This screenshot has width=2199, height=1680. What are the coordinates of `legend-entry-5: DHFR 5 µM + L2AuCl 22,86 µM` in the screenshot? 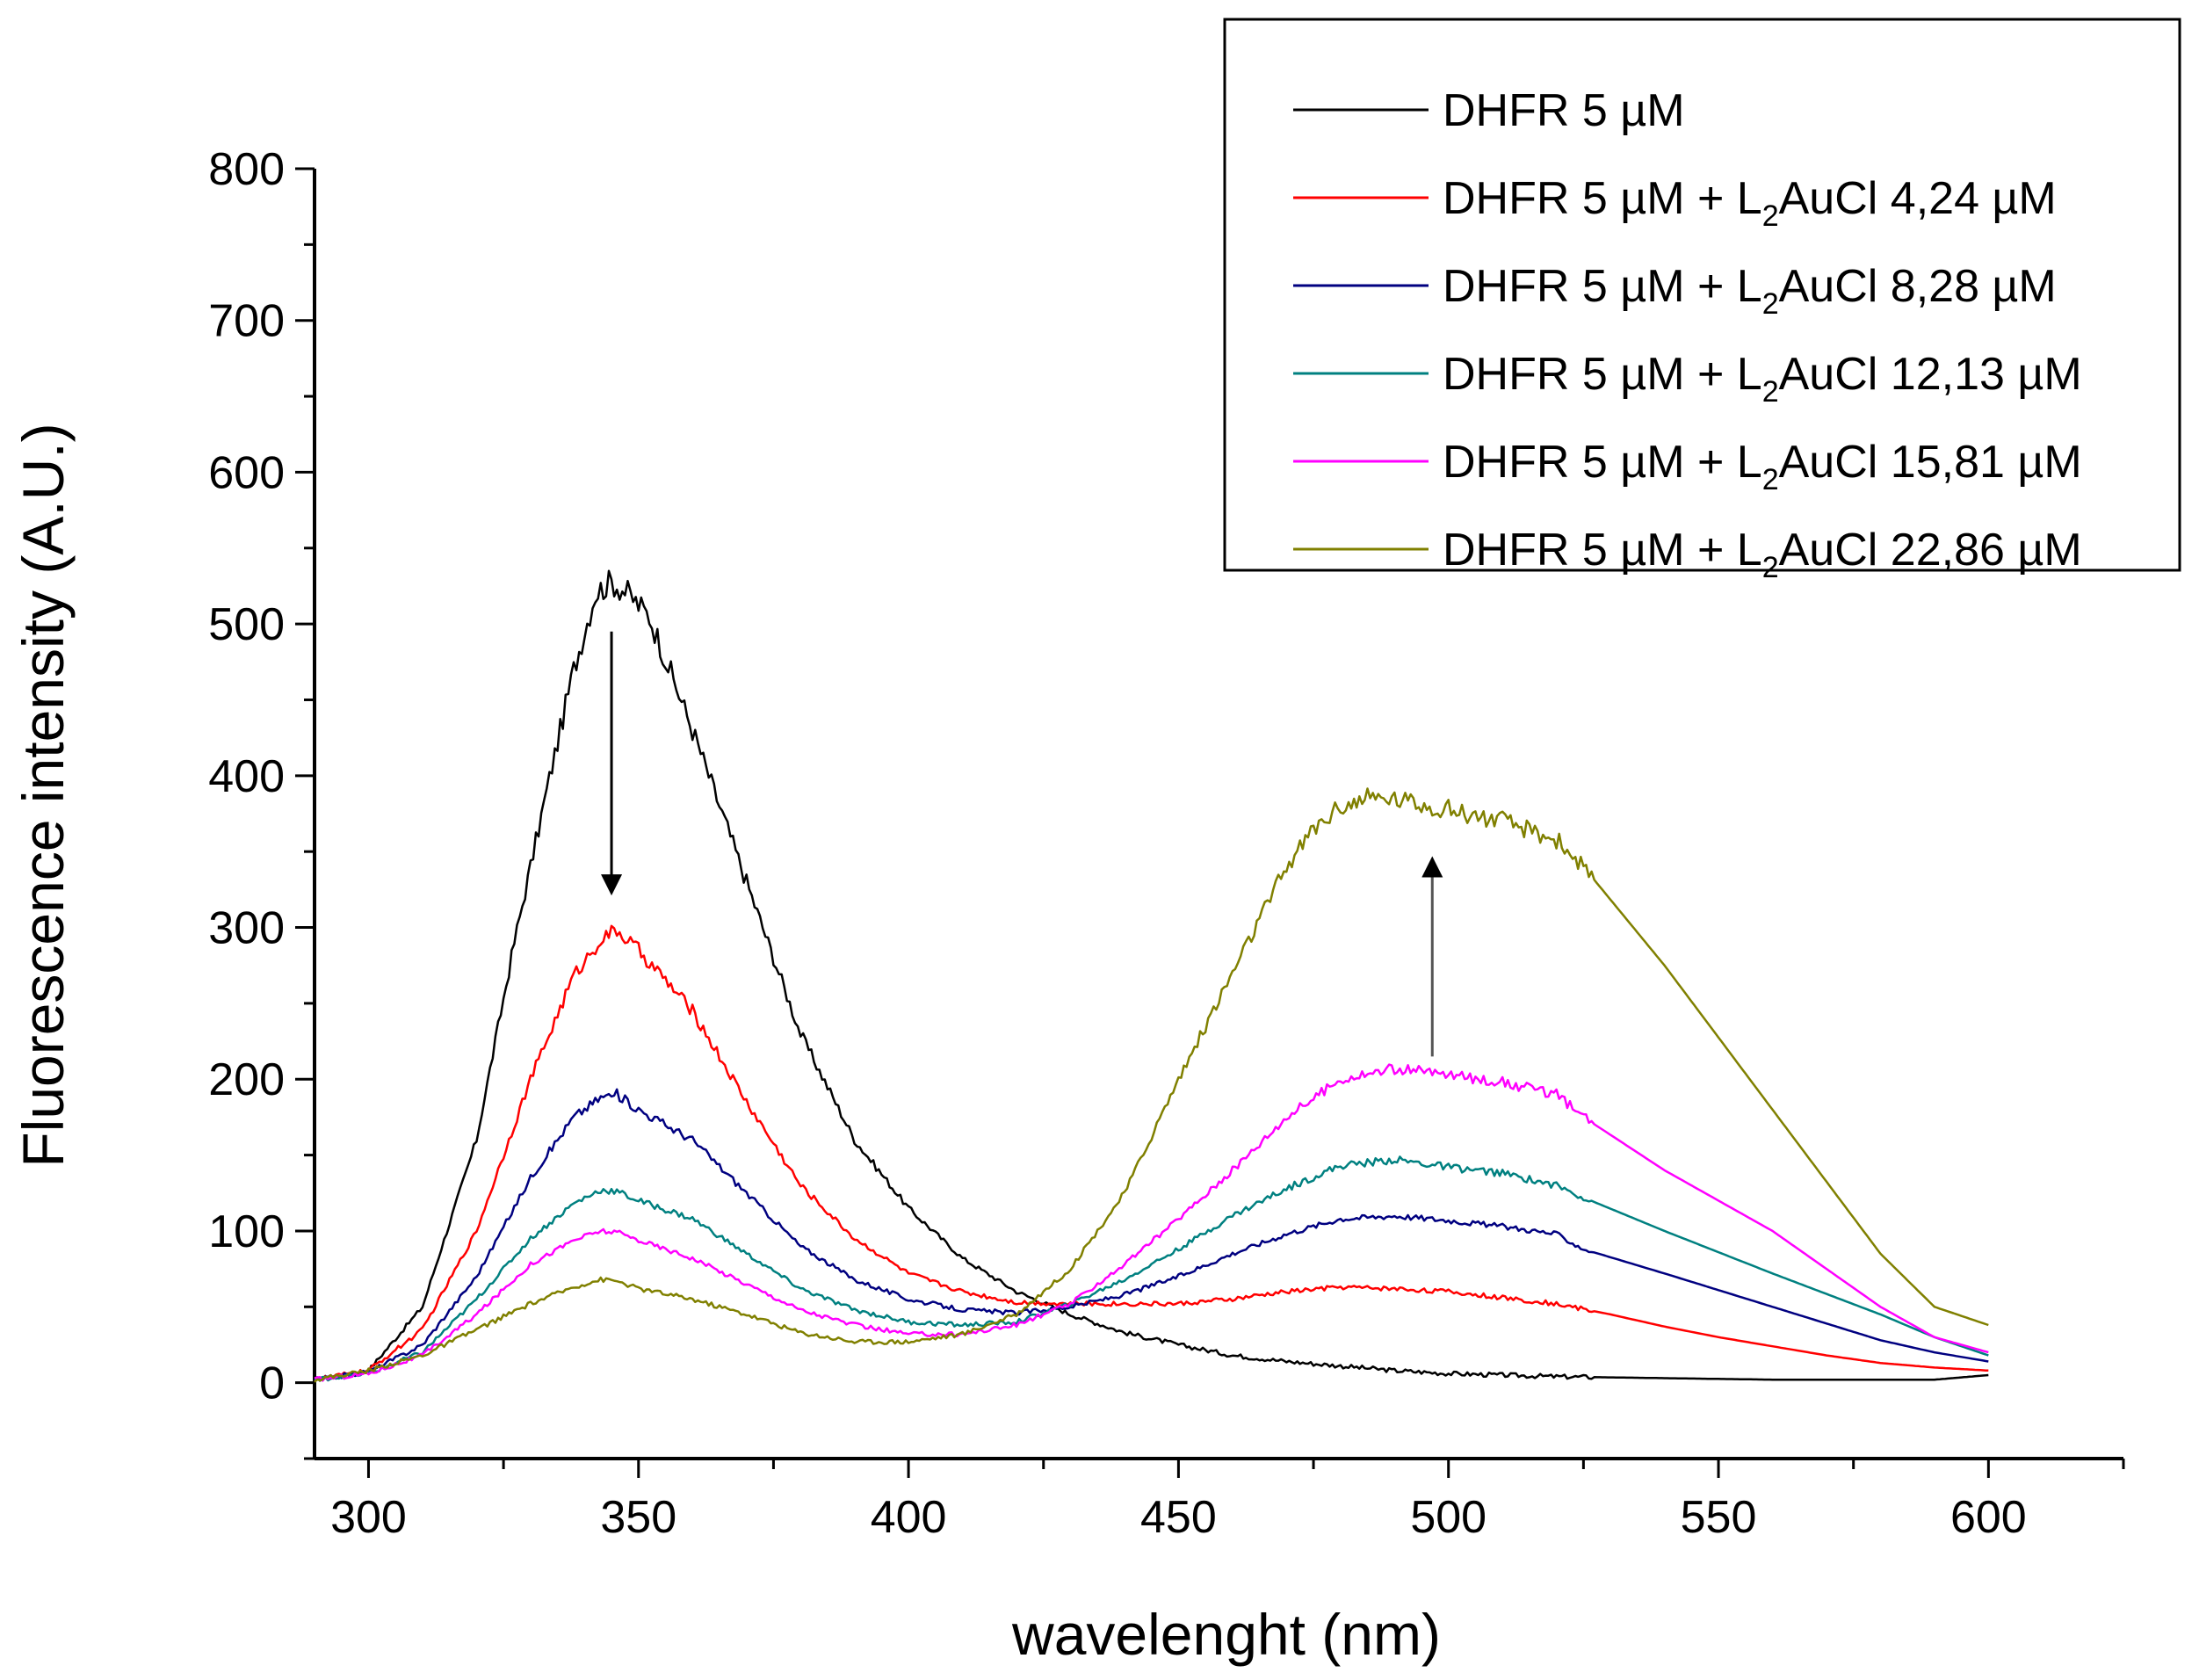 It's located at (1762, 554).